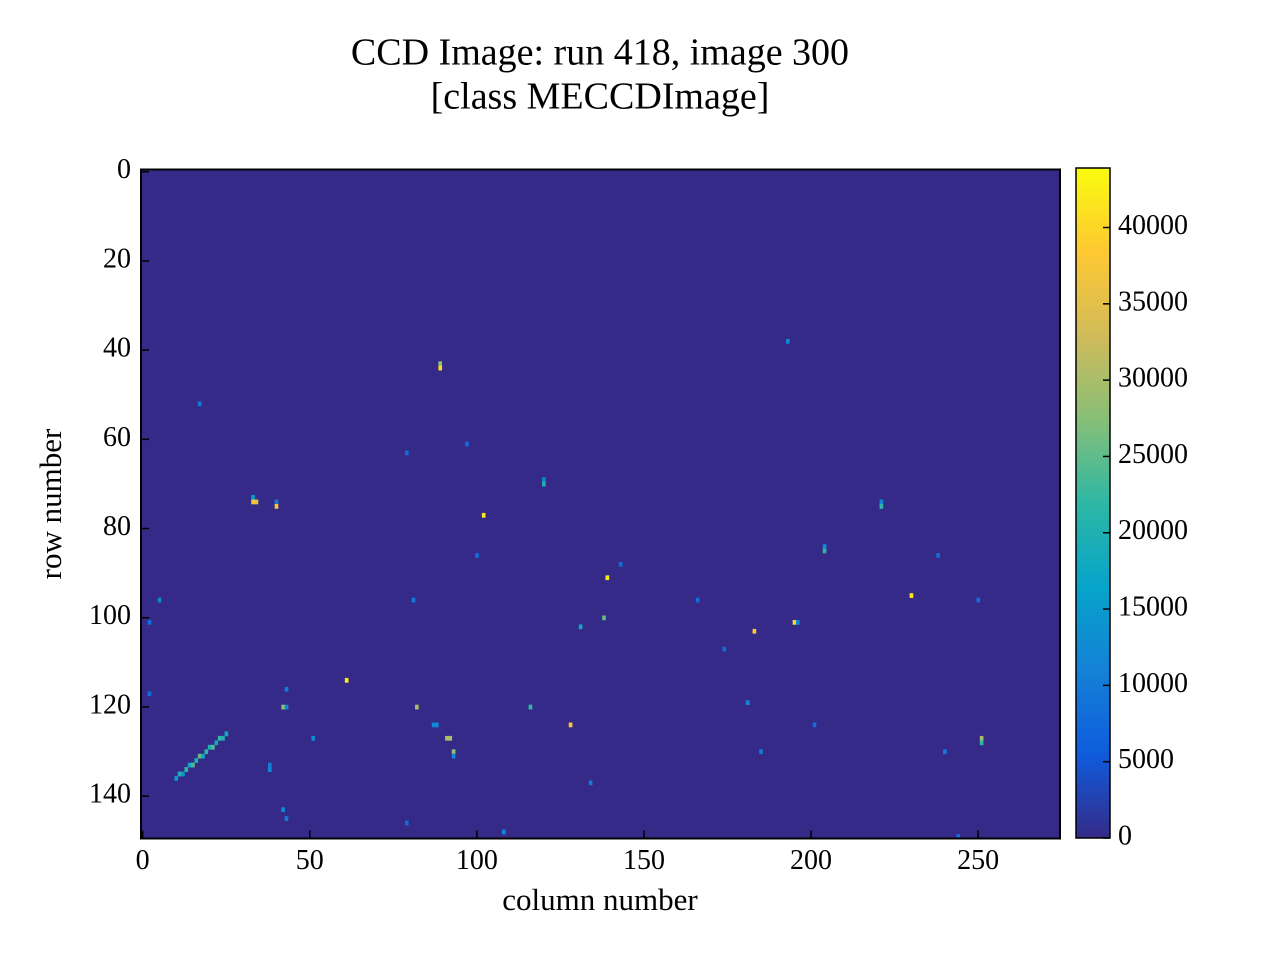 This screenshot has height=960, width=1280. Describe the element at coordinates (310, 860) in the screenshot. I see `x-tick-label: 50` at that location.